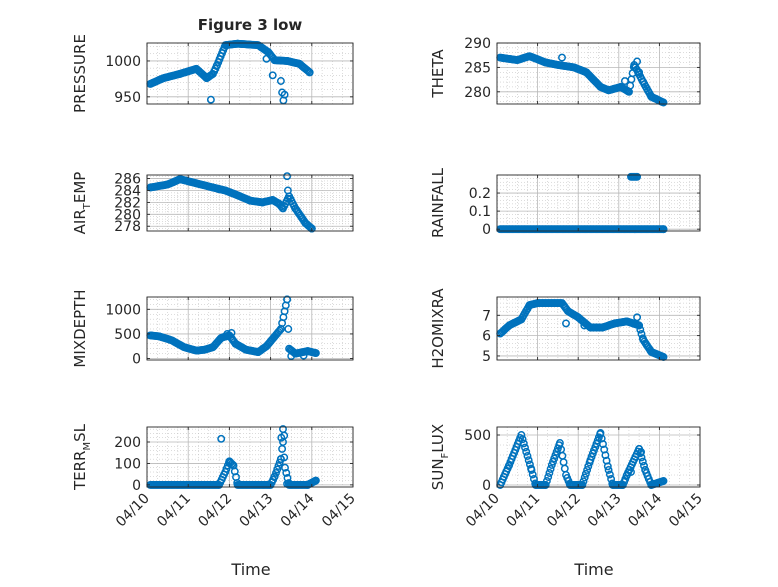 This screenshot has width=778, height=587. Describe the element at coordinates (480, 194) in the screenshot. I see `y-tick-label: 0.2` at that location.